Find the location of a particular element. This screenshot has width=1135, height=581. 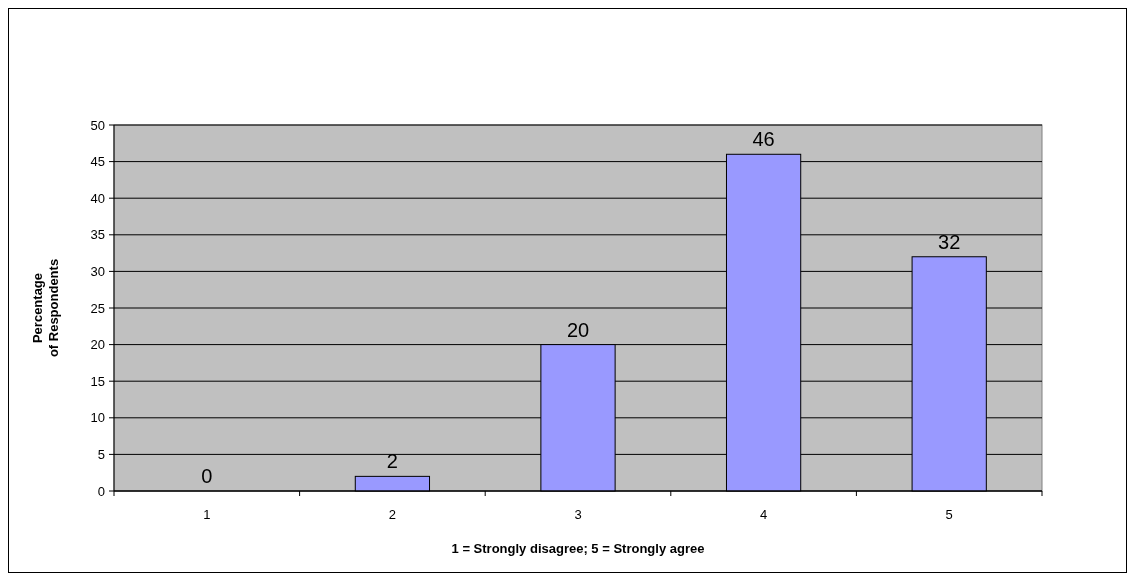

y-tick-label: 15 is located at coordinates (97, 381).